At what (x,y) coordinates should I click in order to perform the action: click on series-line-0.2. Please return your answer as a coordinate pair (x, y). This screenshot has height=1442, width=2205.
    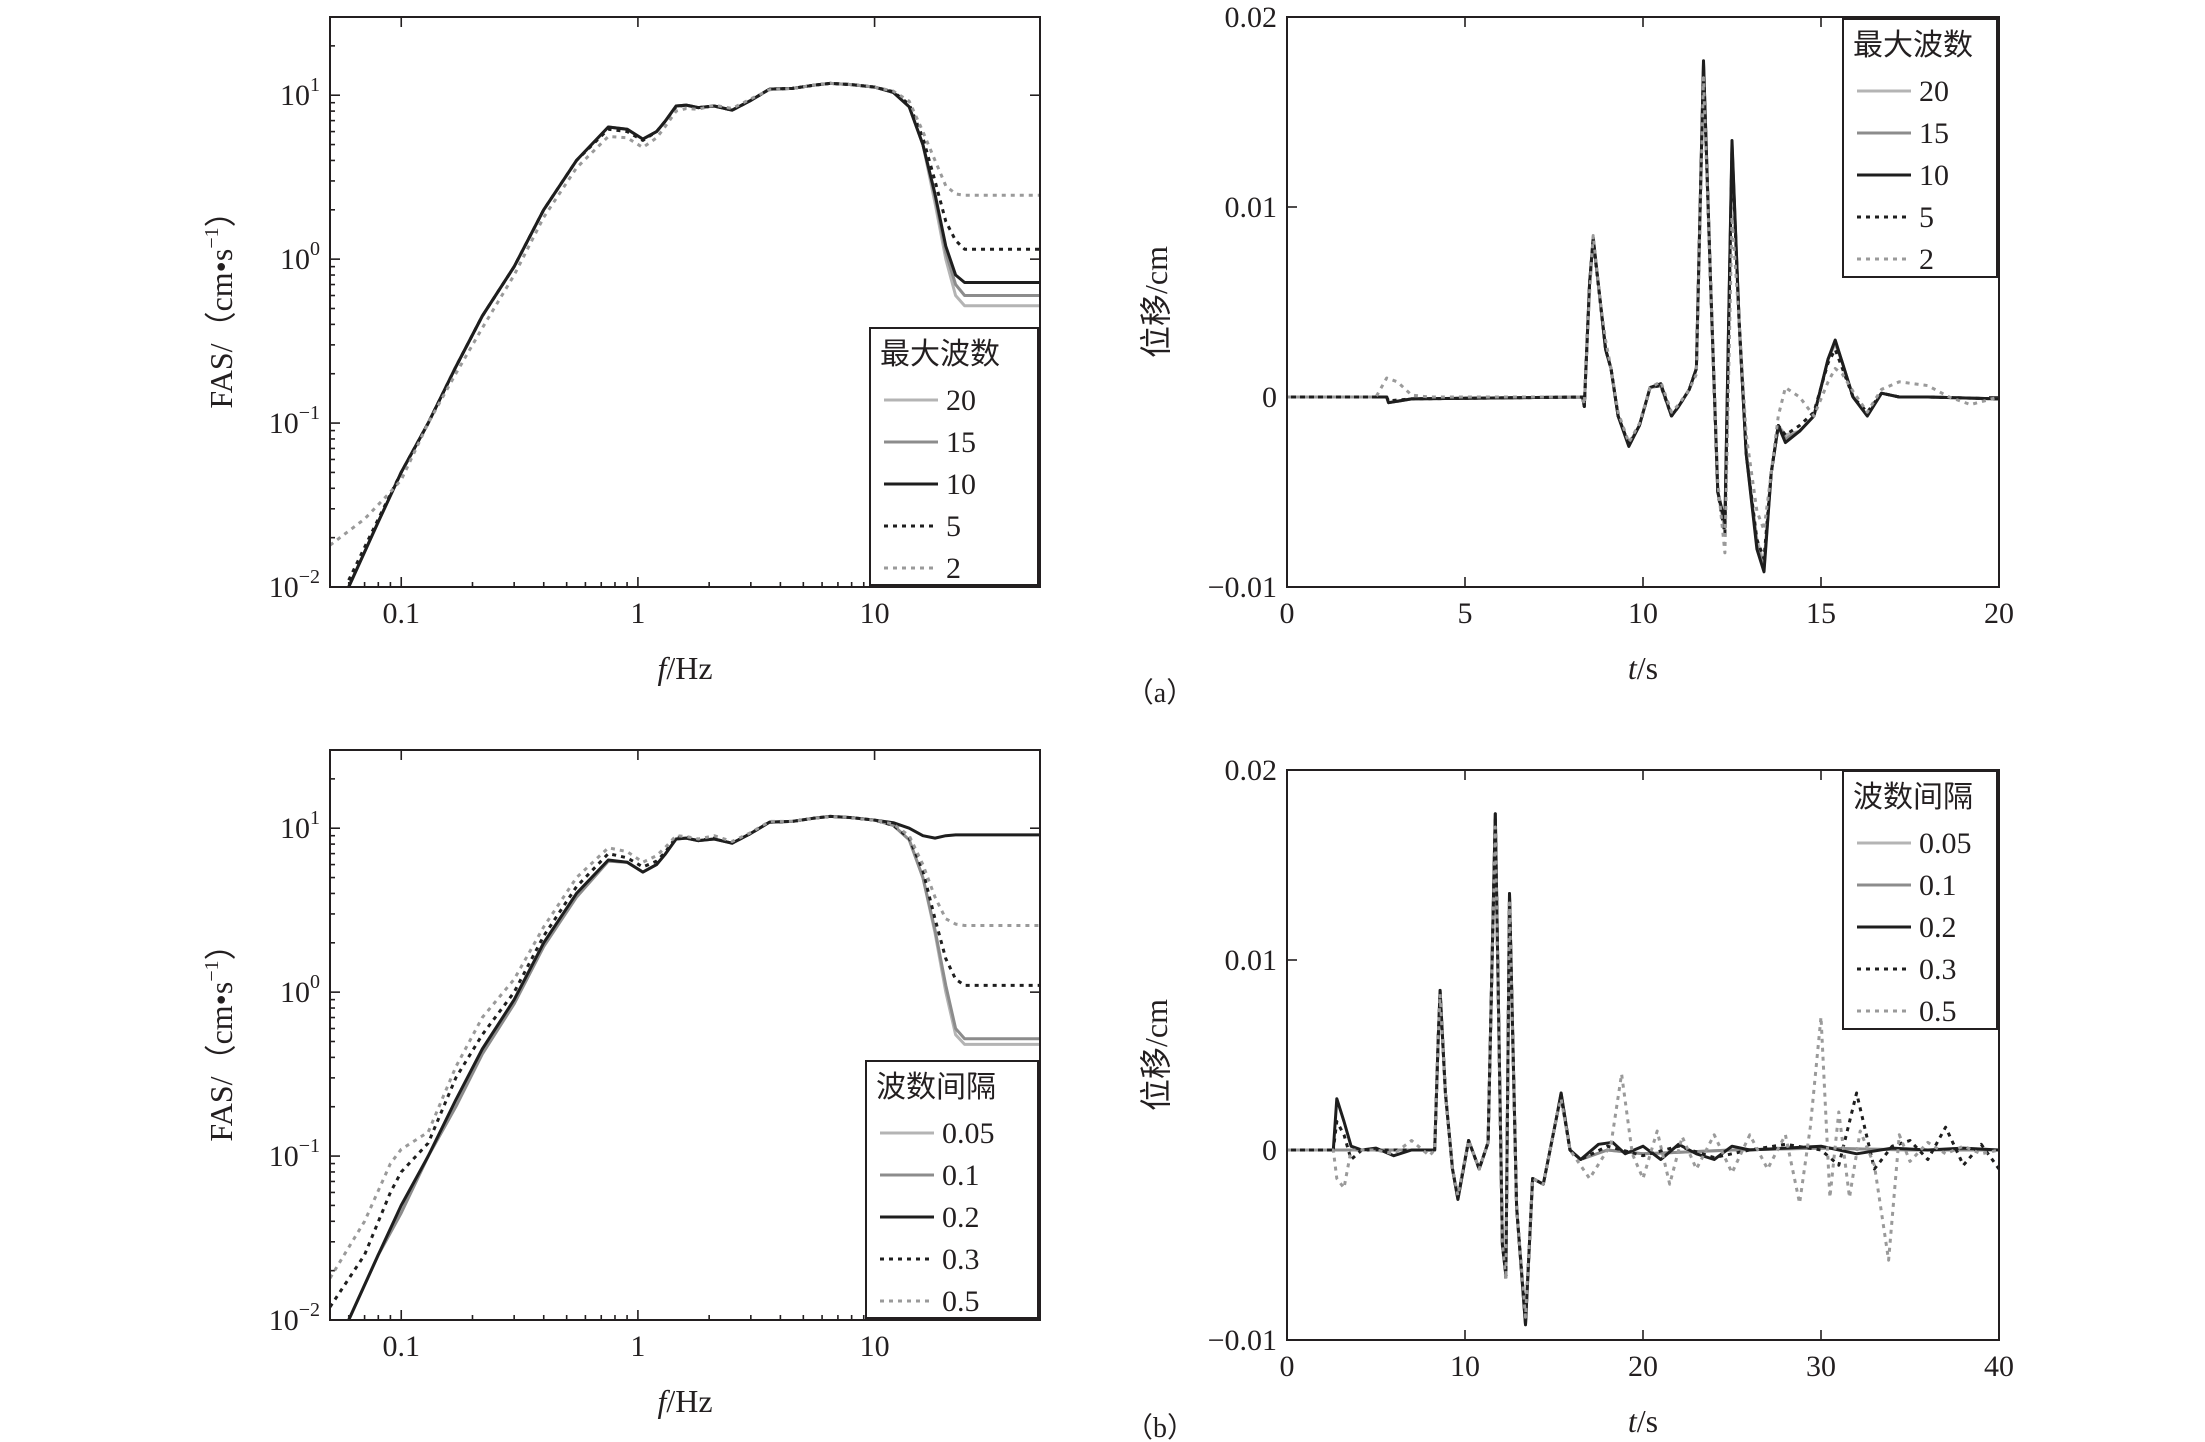
    Looking at the image, I should click on (1643, 1069).